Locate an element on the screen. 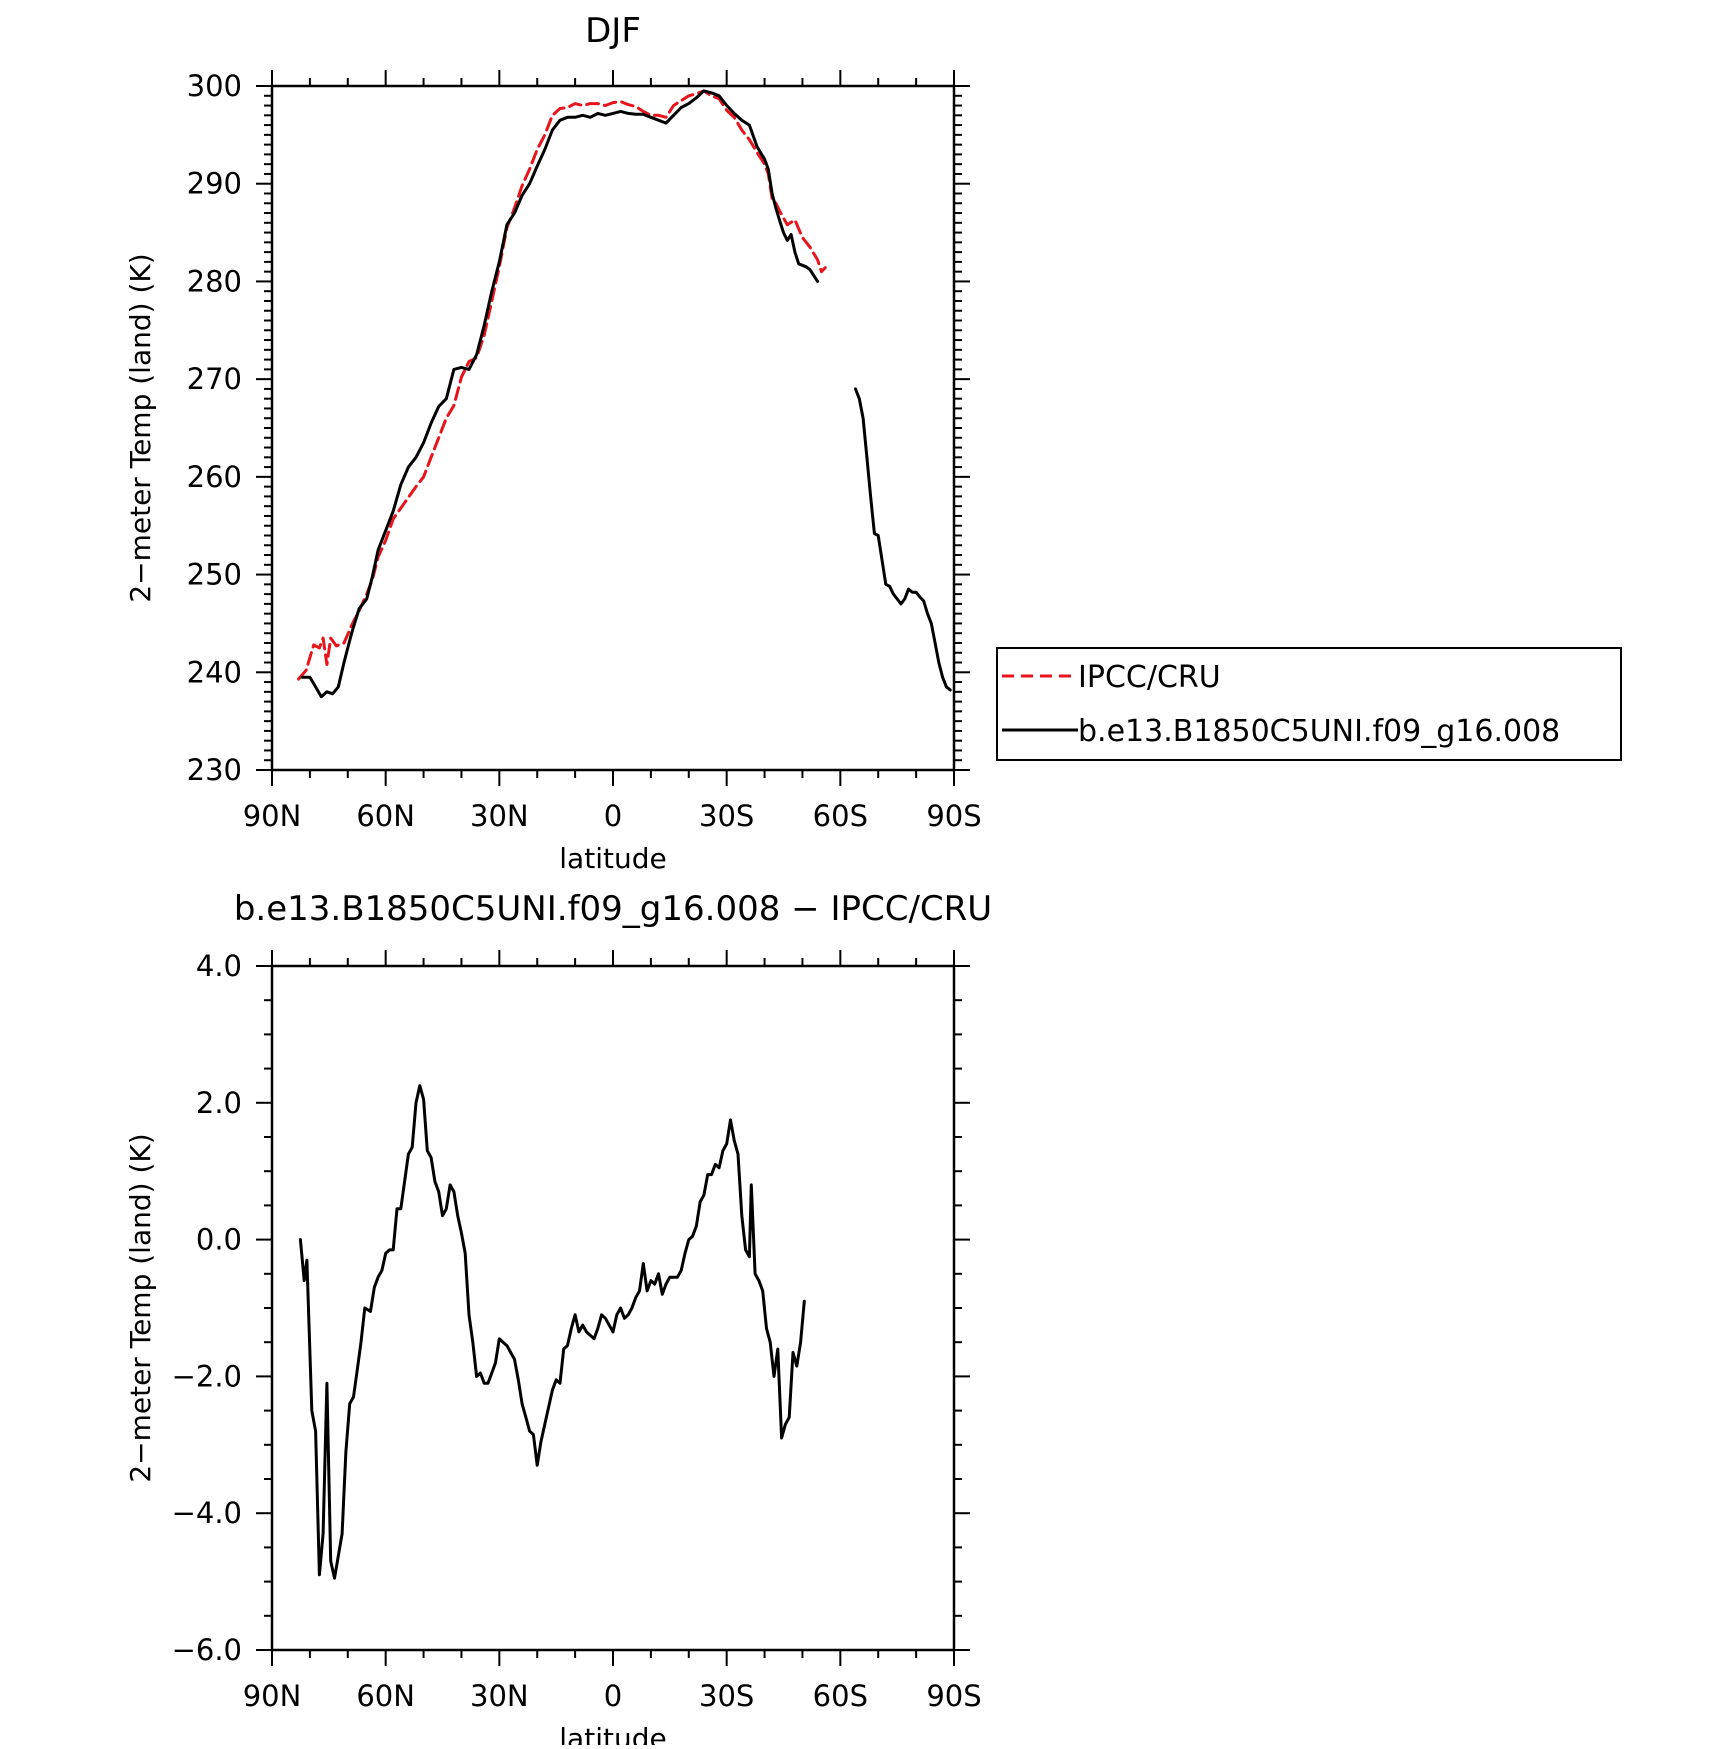  y-tick-label: 260 is located at coordinates (214, 477).